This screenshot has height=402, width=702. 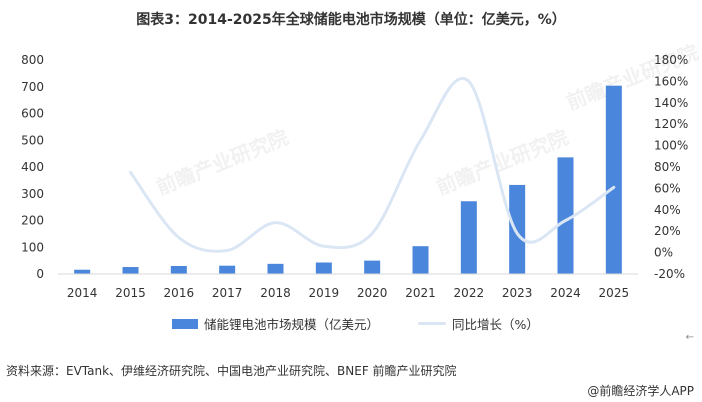 What do you see at coordinates (469, 293) in the screenshot?
I see `x-tick-label: 2022` at bounding box center [469, 293].